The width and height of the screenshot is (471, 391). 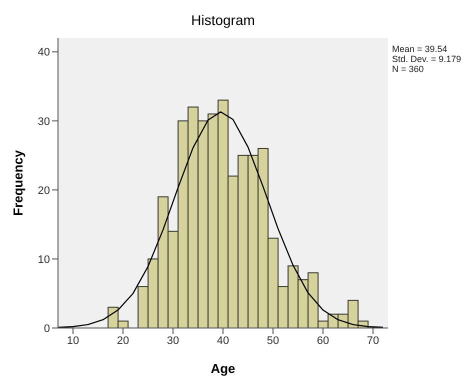 I want to click on text: Std. Dev. = 9.179, so click(x=427, y=59).